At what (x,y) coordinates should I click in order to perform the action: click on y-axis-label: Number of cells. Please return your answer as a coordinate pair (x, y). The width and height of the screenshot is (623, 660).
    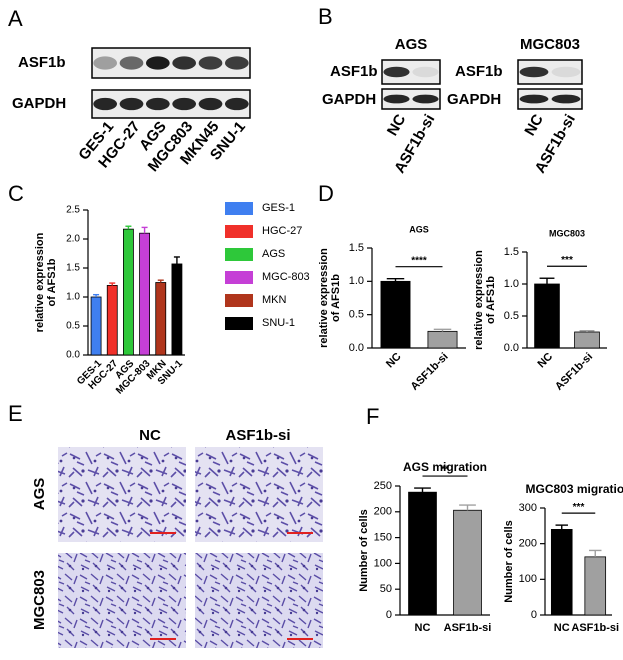
    Looking at the image, I should click on (509, 561).